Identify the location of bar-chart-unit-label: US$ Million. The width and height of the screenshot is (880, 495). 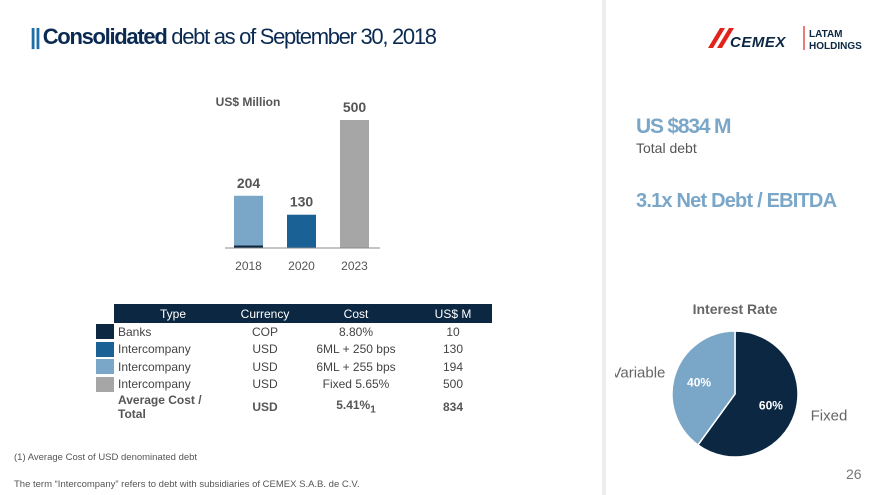
(248, 102).